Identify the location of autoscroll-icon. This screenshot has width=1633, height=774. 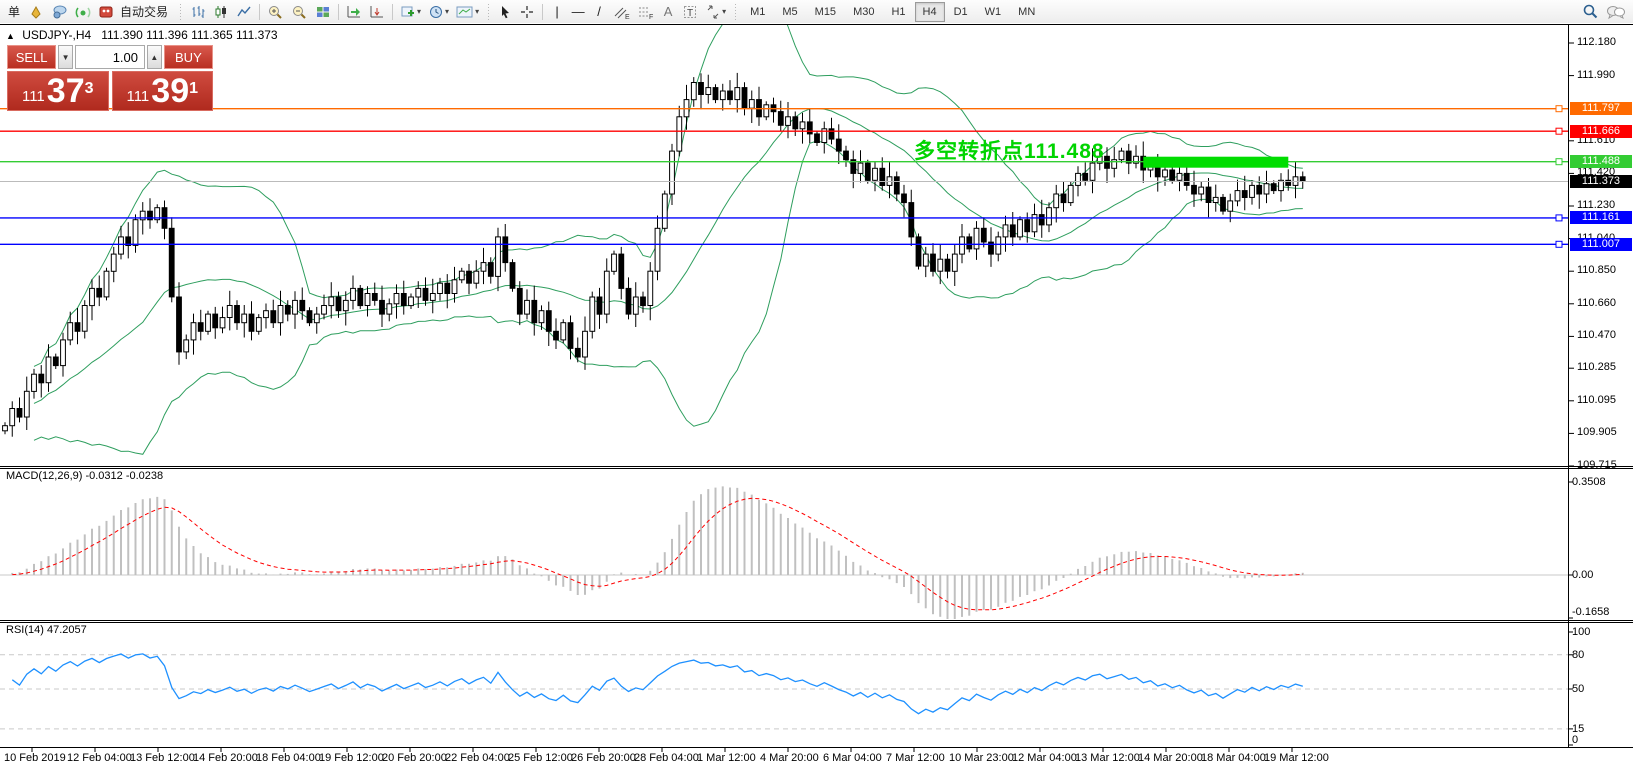
(354, 12).